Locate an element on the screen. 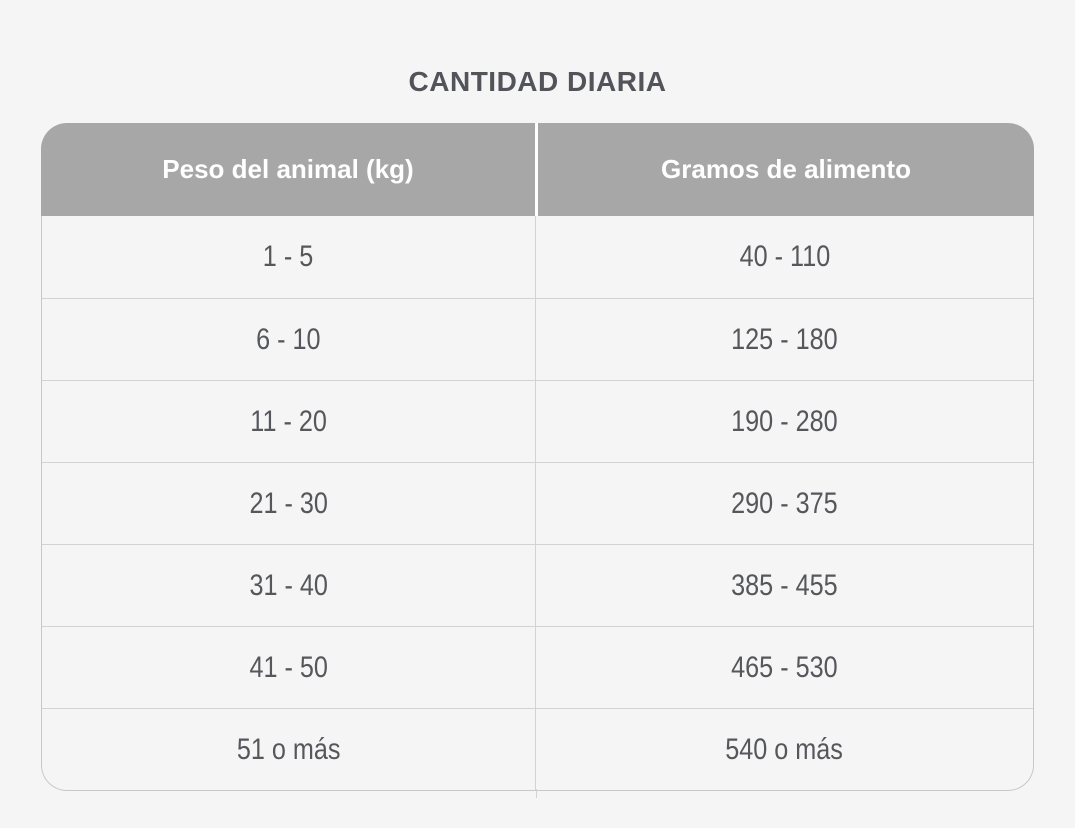 This screenshot has width=1075, height=828. grams-cell: 385 - 455 is located at coordinates (784, 585).